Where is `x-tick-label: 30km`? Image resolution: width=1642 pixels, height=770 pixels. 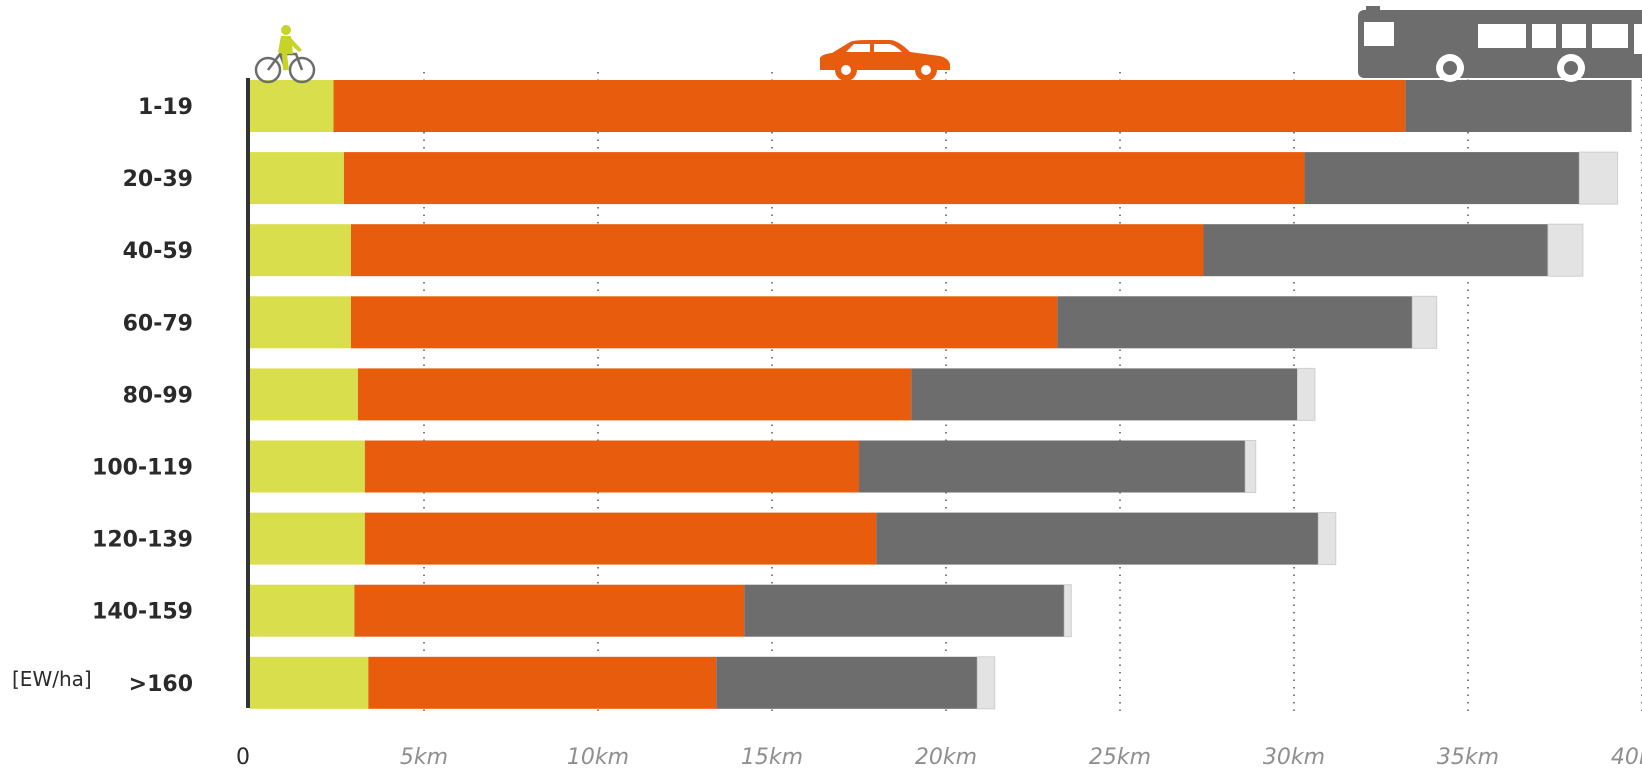
x-tick-label: 30km is located at coordinates (1294, 757).